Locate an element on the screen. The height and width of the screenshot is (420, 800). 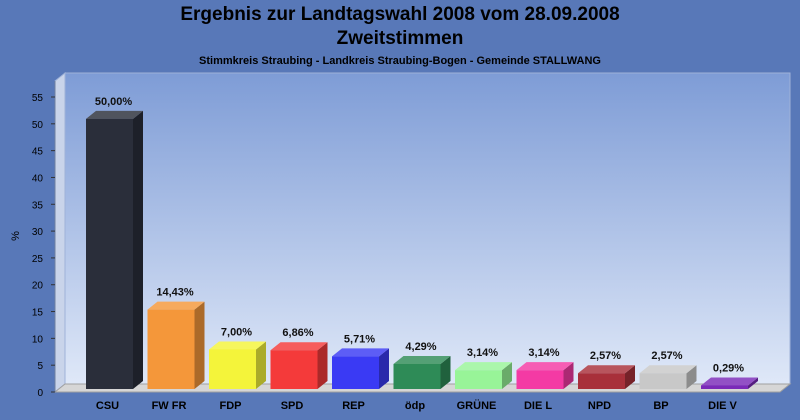
data-label: 7,00% is located at coordinates (236, 332).